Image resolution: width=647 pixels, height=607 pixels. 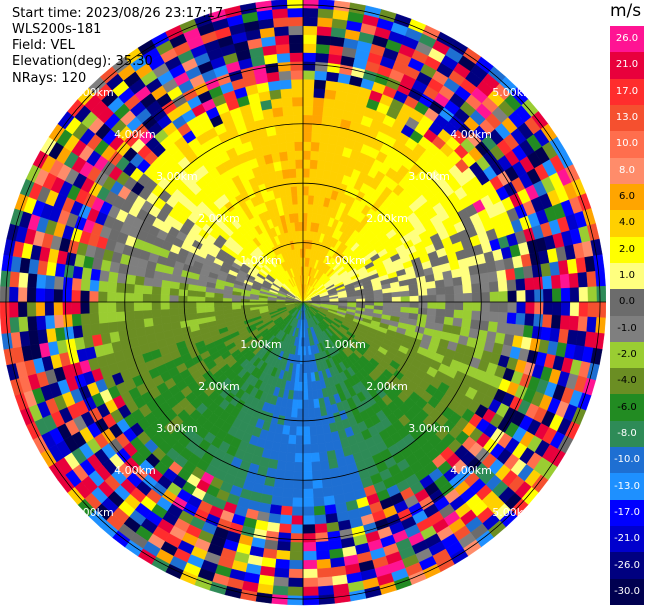 What do you see at coordinates (177, 176) in the screenshot?
I see `range-ring-label: 3.00km` at bounding box center [177, 176].